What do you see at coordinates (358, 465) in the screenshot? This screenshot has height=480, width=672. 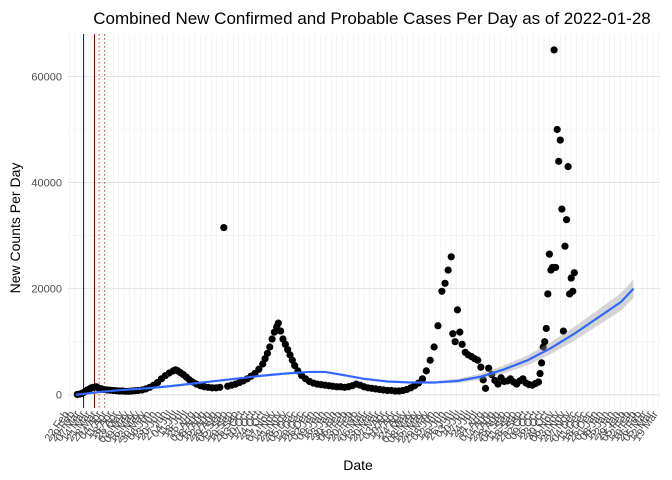 I see `x-axis-title: Date` at bounding box center [358, 465].